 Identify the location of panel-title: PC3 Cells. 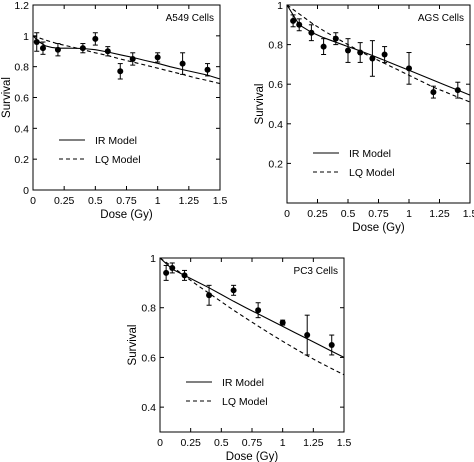
(316, 271).